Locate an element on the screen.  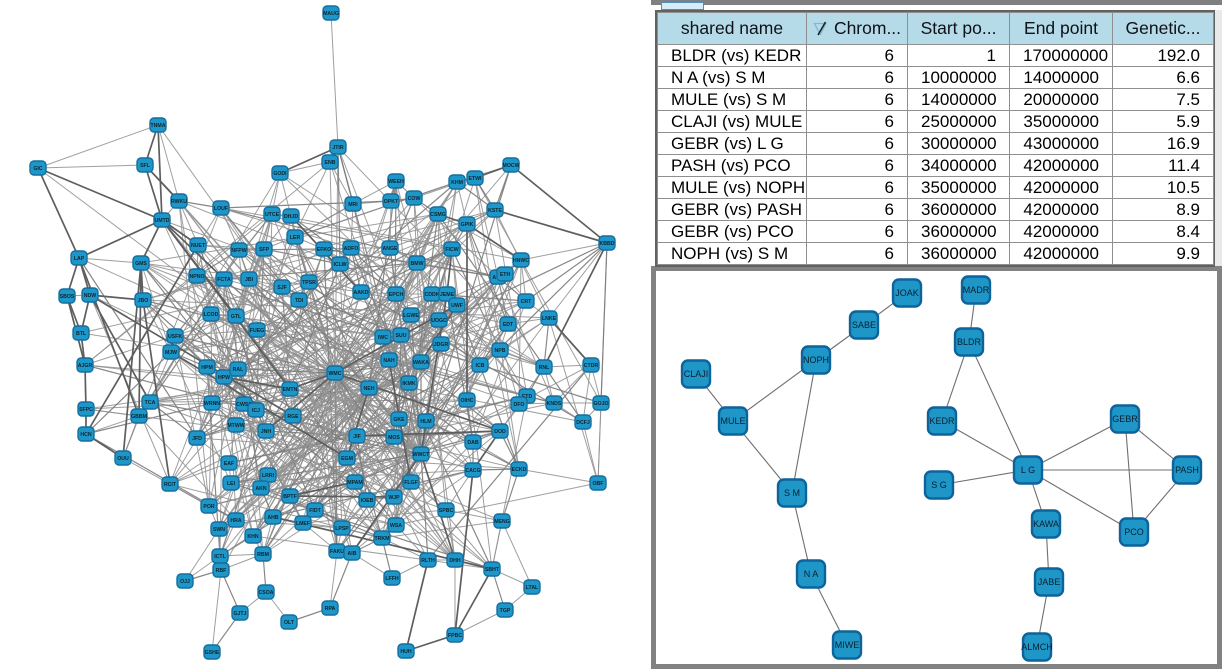
svg-text: JFD is located at coordinates (197, 439).